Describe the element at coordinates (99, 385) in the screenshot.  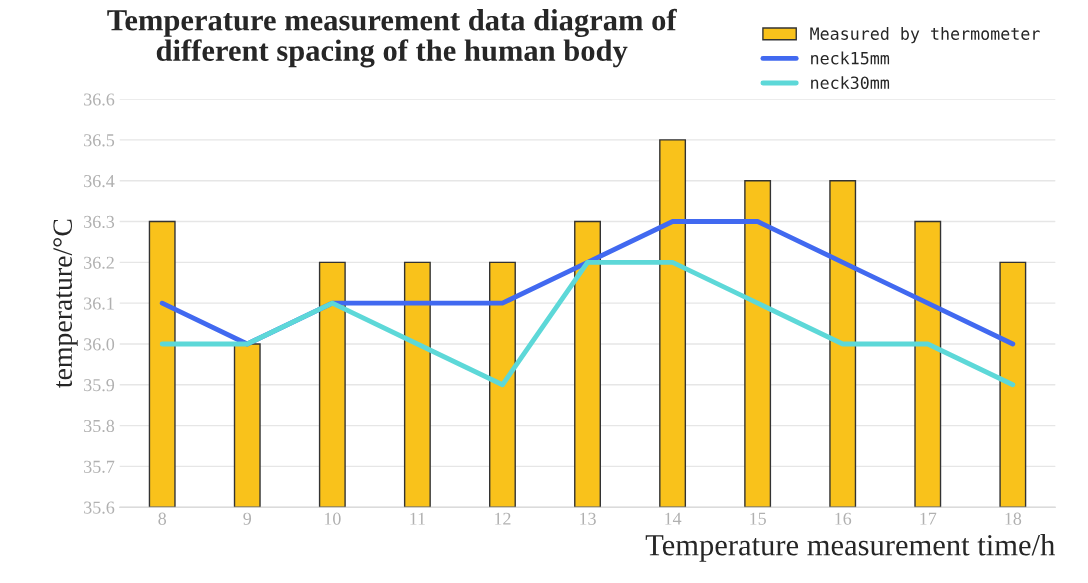
I see `y-tick-label: 35.9` at that location.